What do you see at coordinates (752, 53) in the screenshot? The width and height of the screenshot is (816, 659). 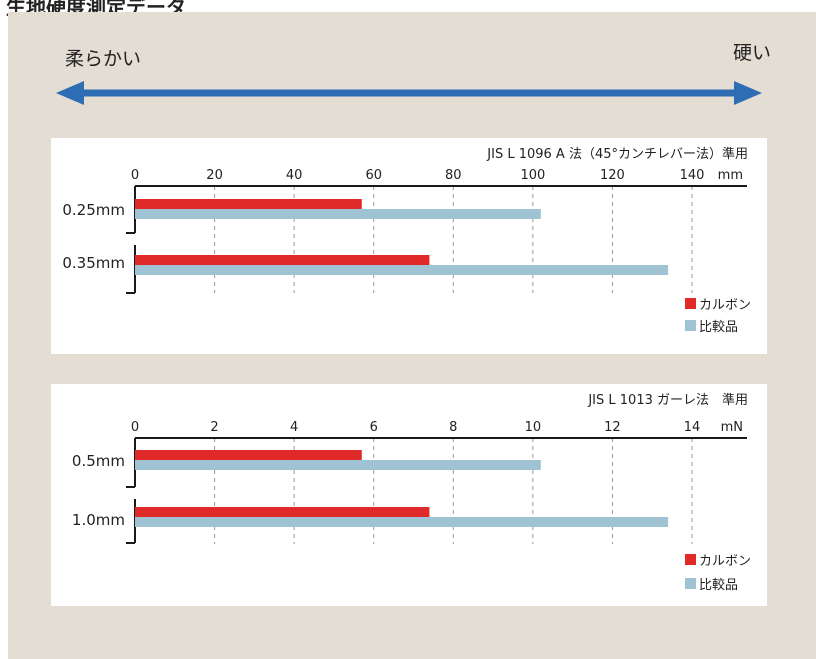 I see `hard-label: 硬い` at bounding box center [752, 53].